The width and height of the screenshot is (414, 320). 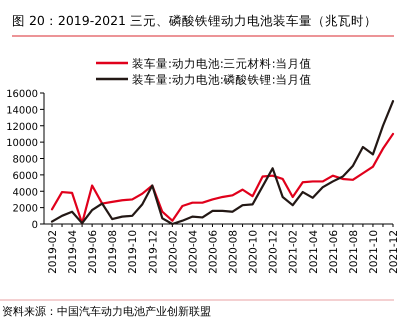 I want to click on x-tick-label: 2021-04, so click(x=314, y=252).